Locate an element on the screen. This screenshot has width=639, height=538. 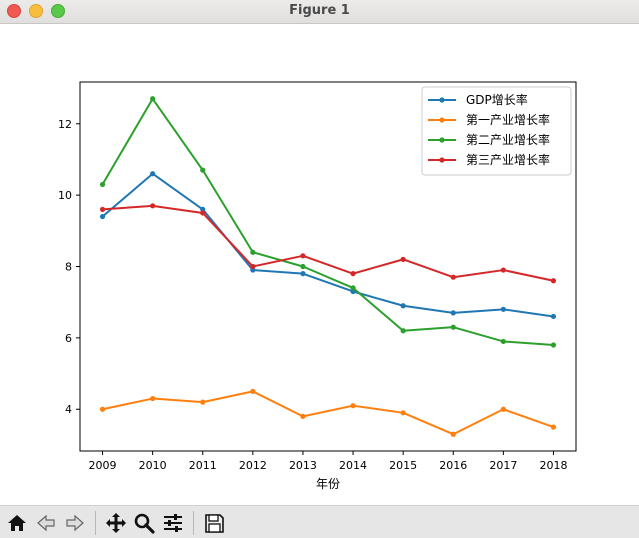
window-titlebar: Figure 1 is located at coordinates (319, 12).